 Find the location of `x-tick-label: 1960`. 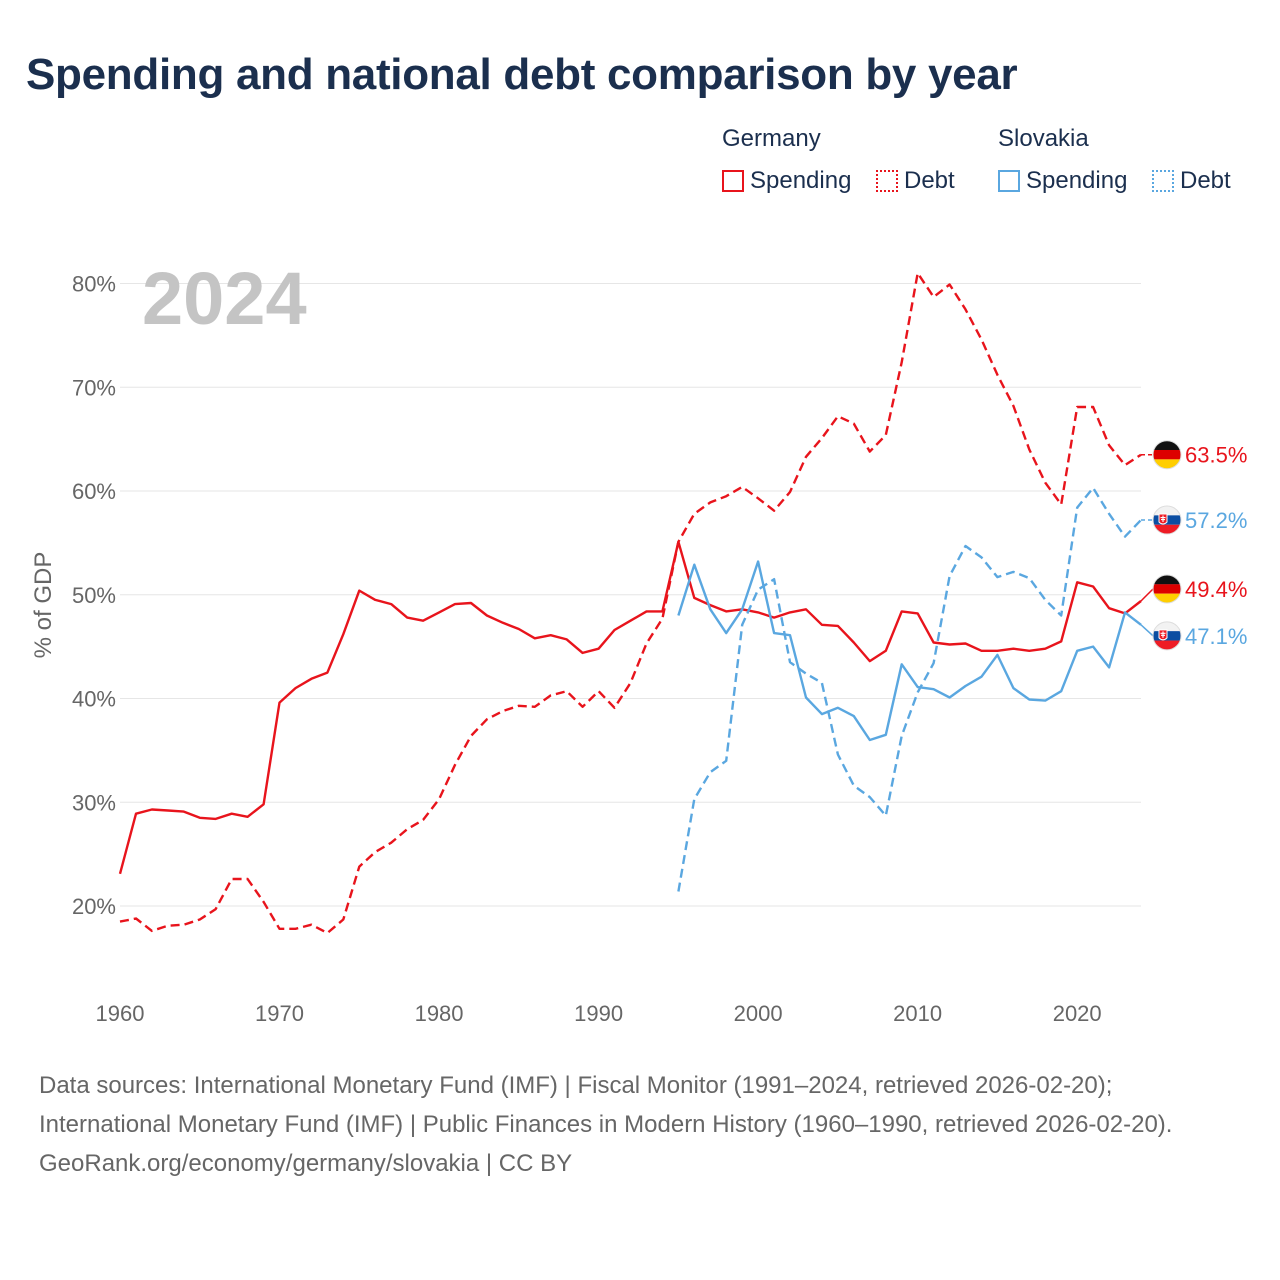

x-tick-label: 1960 is located at coordinates (120, 1013).